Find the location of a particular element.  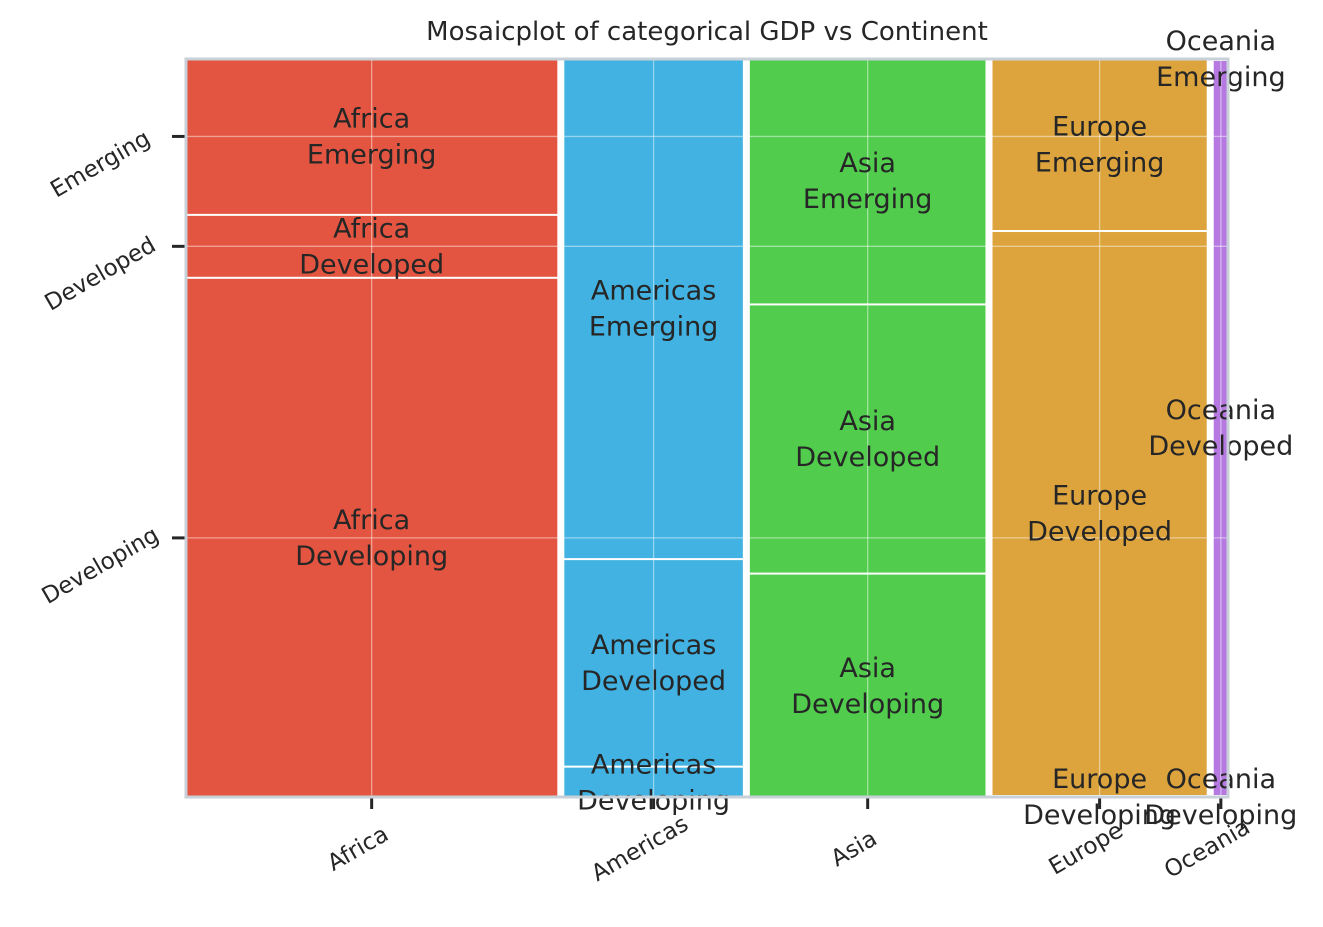

y-tick-label-developing: Developing is located at coordinates (101, 566).